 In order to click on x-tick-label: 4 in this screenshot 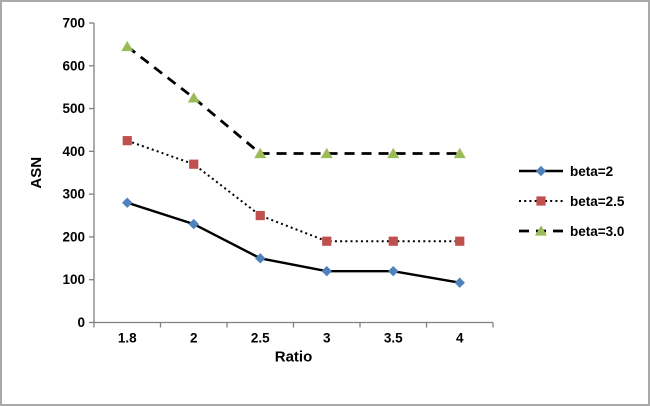, I will do `click(460, 338)`.